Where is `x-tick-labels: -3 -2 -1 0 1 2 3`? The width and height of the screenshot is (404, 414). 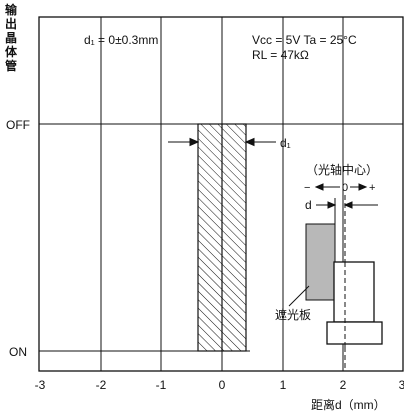 x-tick-labels: -3 -2 -1 0 1 2 3 is located at coordinates (219, 385).